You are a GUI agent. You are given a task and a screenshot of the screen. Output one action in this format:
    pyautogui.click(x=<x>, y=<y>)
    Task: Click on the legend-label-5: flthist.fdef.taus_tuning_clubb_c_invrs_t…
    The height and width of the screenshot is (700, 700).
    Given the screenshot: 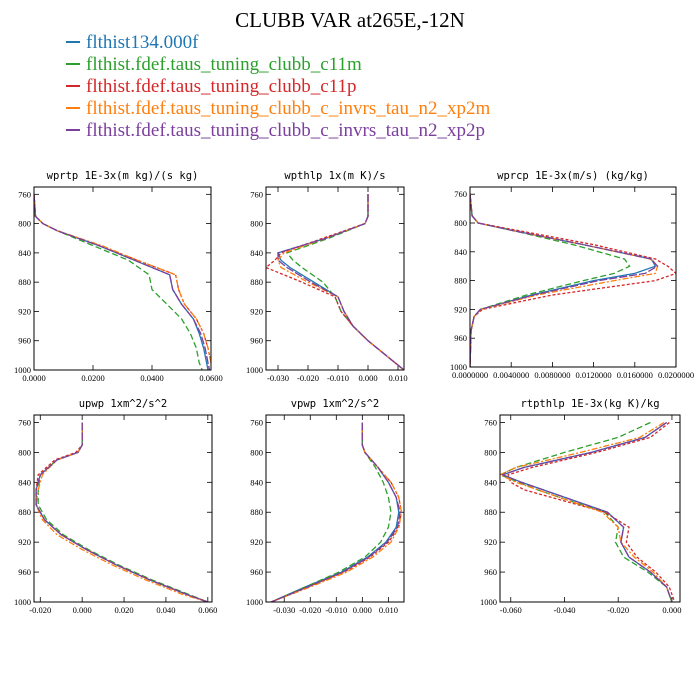 What is the action you would take?
    pyautogui.click(x=285, y=130)
    